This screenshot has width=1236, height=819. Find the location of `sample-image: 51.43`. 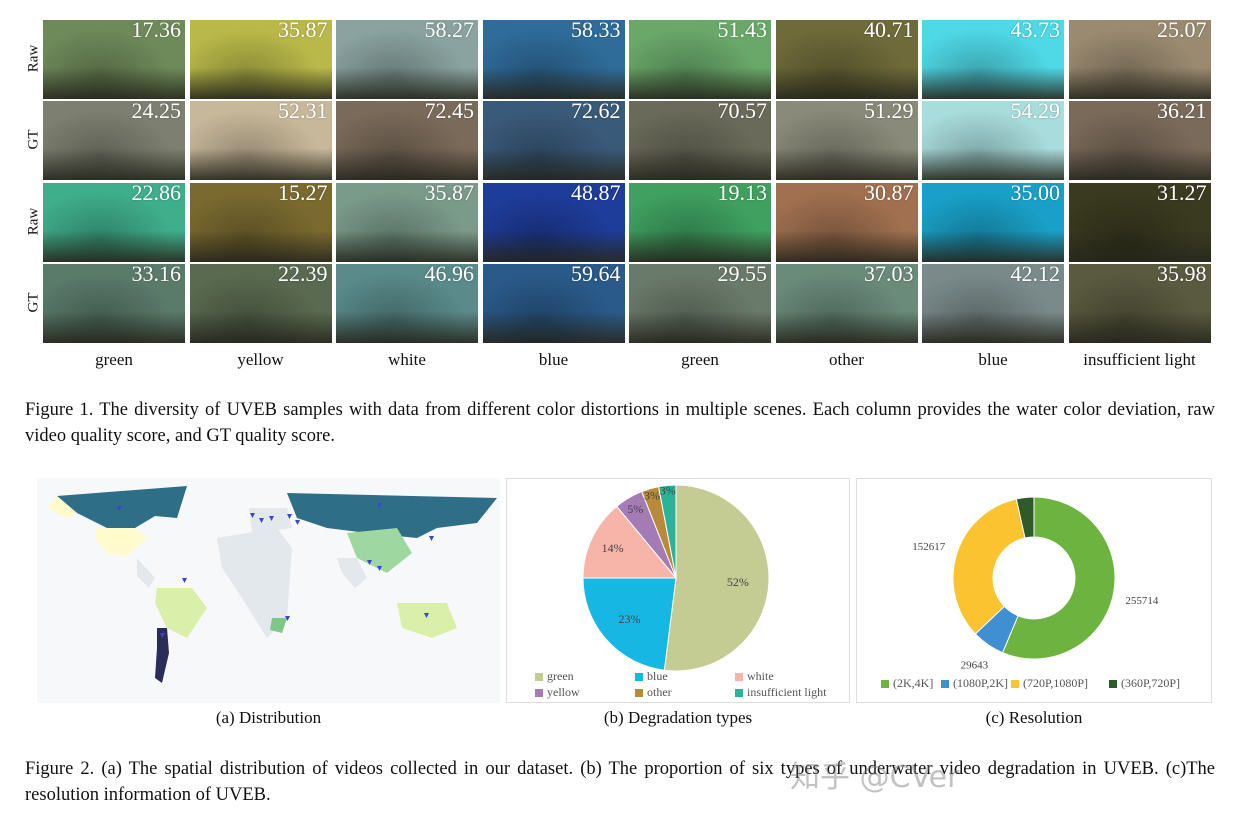

sample-image: 51.43 is located at coordinates (700, 59).